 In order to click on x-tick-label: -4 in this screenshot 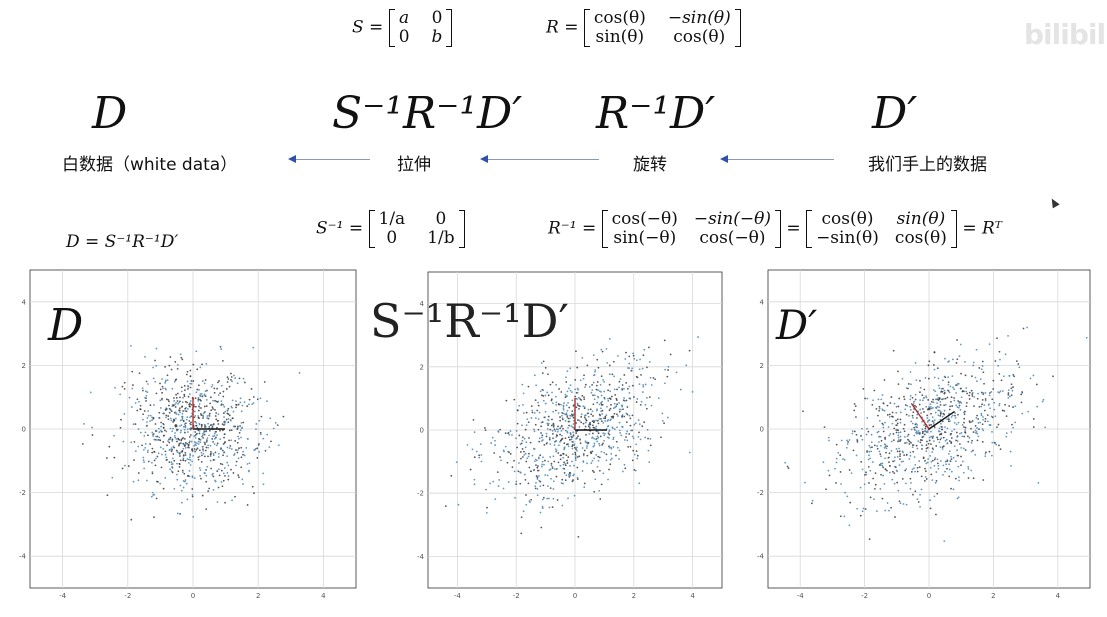, I will do `click(458, 596)`.